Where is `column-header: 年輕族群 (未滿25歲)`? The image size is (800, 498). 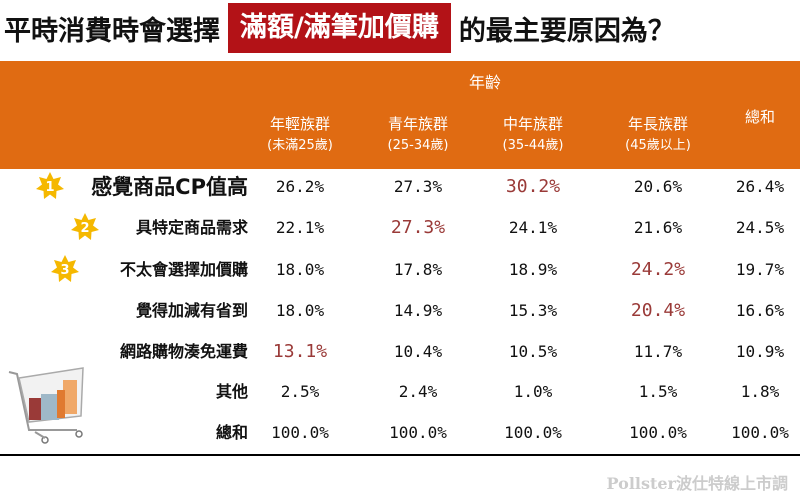 column-header: 年輕族群 (未滿25歲) is located at coordinates (300, 135).